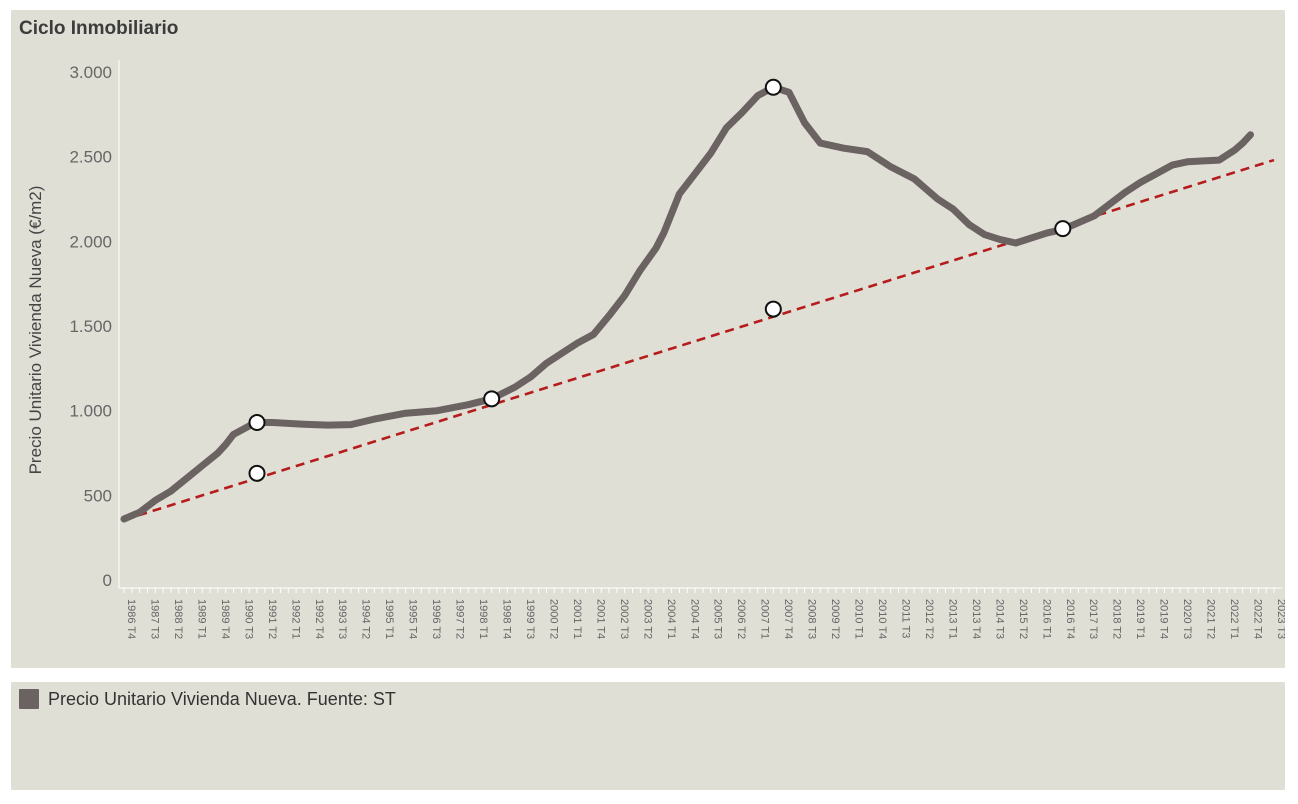  I want to click on x-tick-label: 1993 T3, so click(342, 619).